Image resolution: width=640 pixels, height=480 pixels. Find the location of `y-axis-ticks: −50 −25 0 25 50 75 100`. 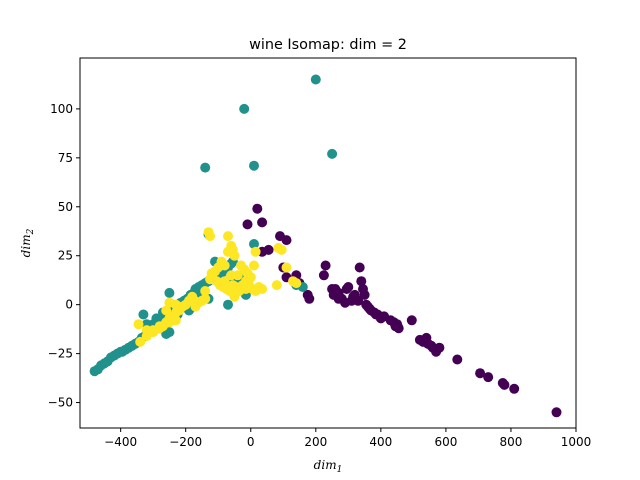

y-axis-ticks: −50 −25 0 25 50 75 100 is located at coordinates (64, 256).